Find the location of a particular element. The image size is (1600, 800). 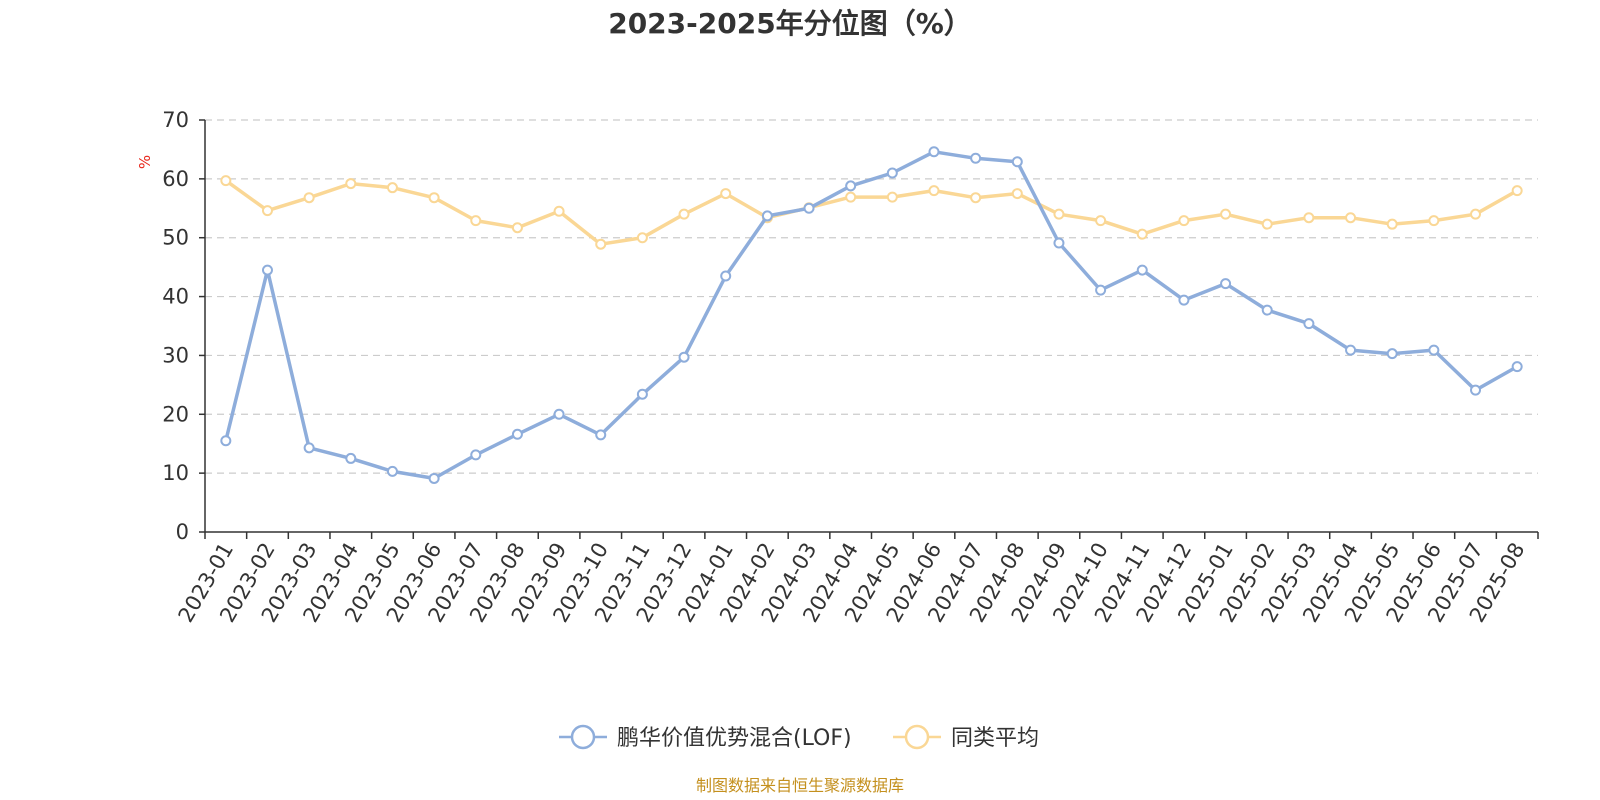

series-line is located at coordinates (871, 212).